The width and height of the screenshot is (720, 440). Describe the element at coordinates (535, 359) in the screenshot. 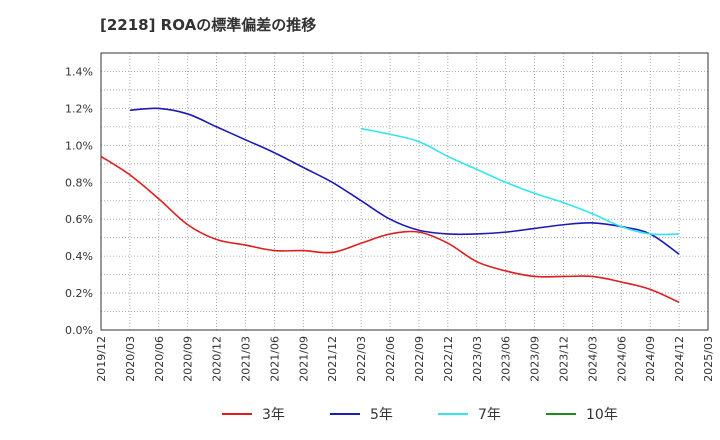

I see `x-tick-label: 2023/09` at that location.